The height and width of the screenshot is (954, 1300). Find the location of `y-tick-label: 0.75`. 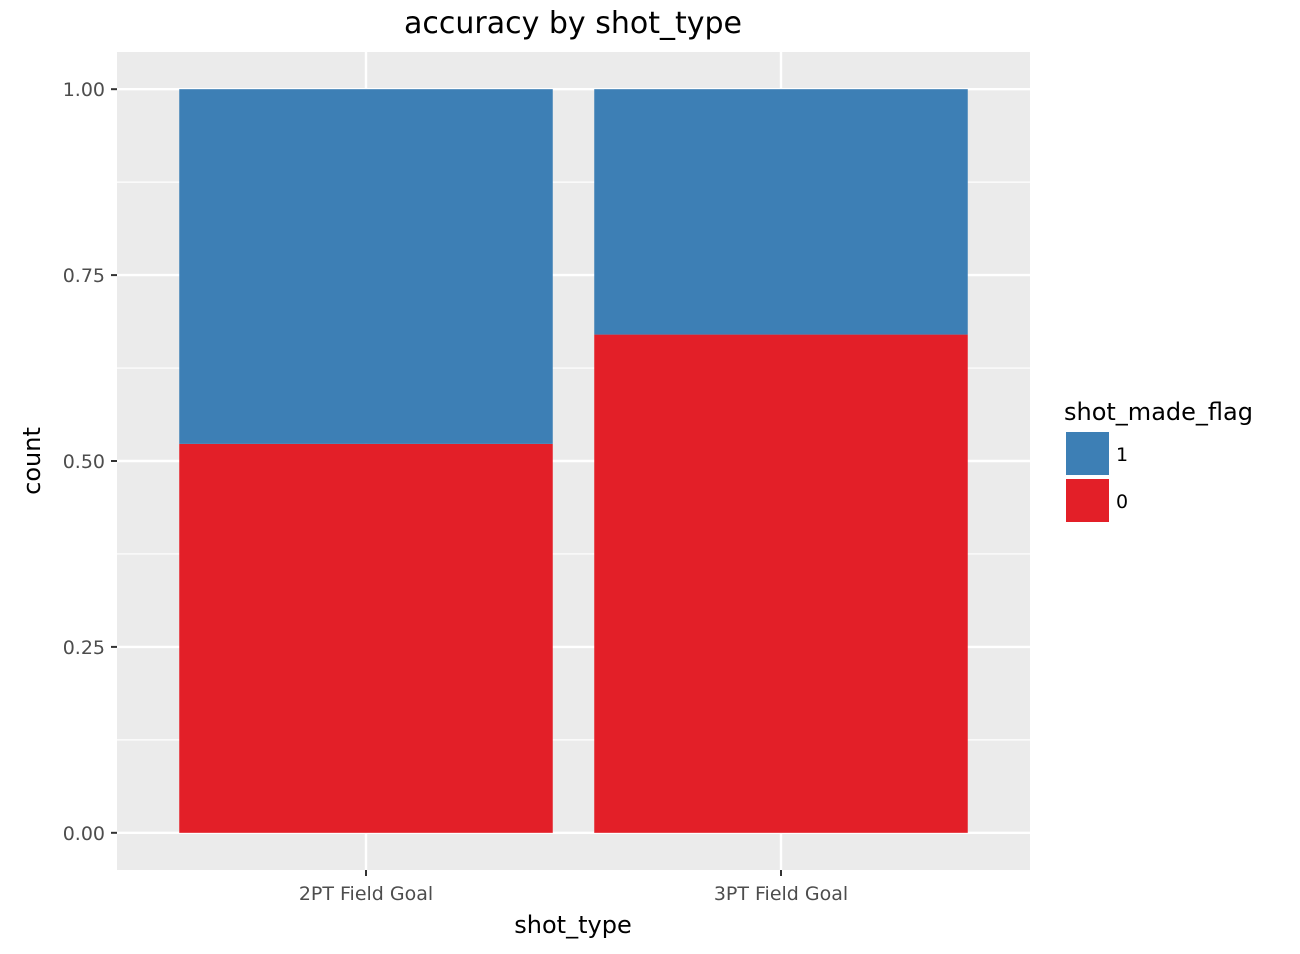

y-tick-label: 0.75 is located at coordinates (84, 276).